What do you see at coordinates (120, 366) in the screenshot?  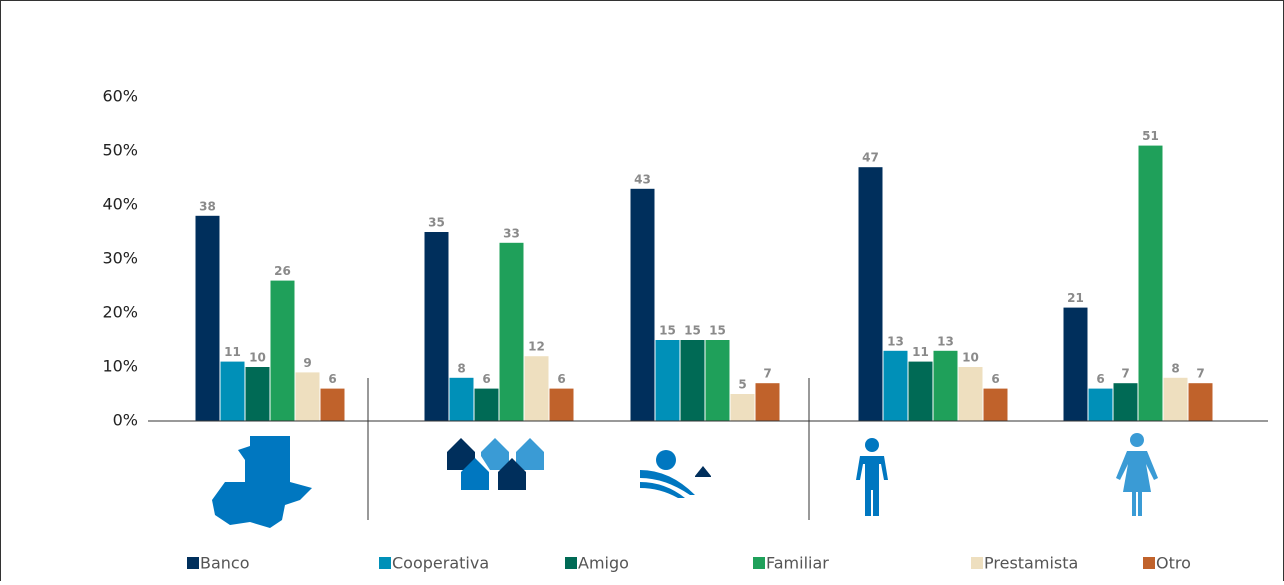 I see `y-tick-label: 10%` at bounding box center [120, 366].